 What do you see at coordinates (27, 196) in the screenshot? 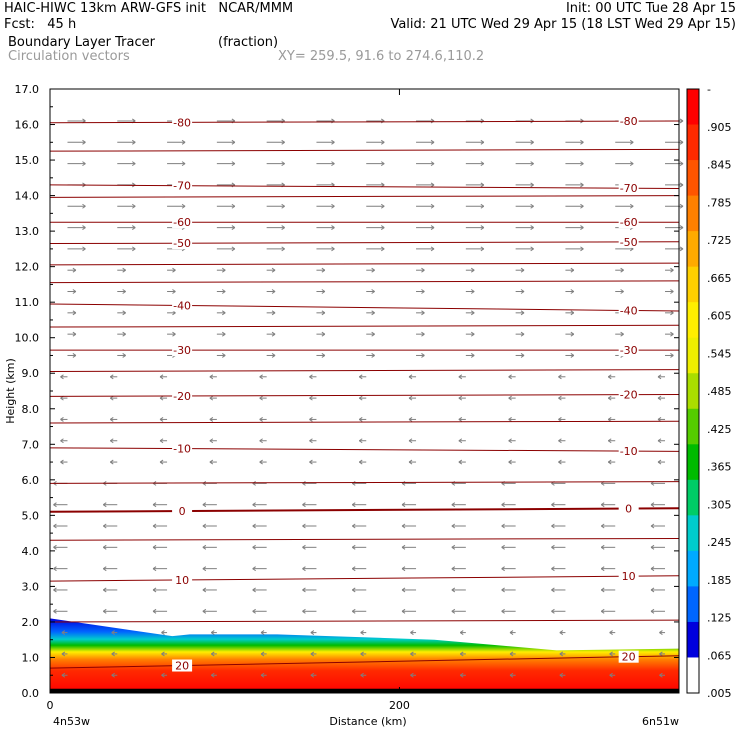
I see `y-tick-label: 14.0` at bounding box center [27, 196].